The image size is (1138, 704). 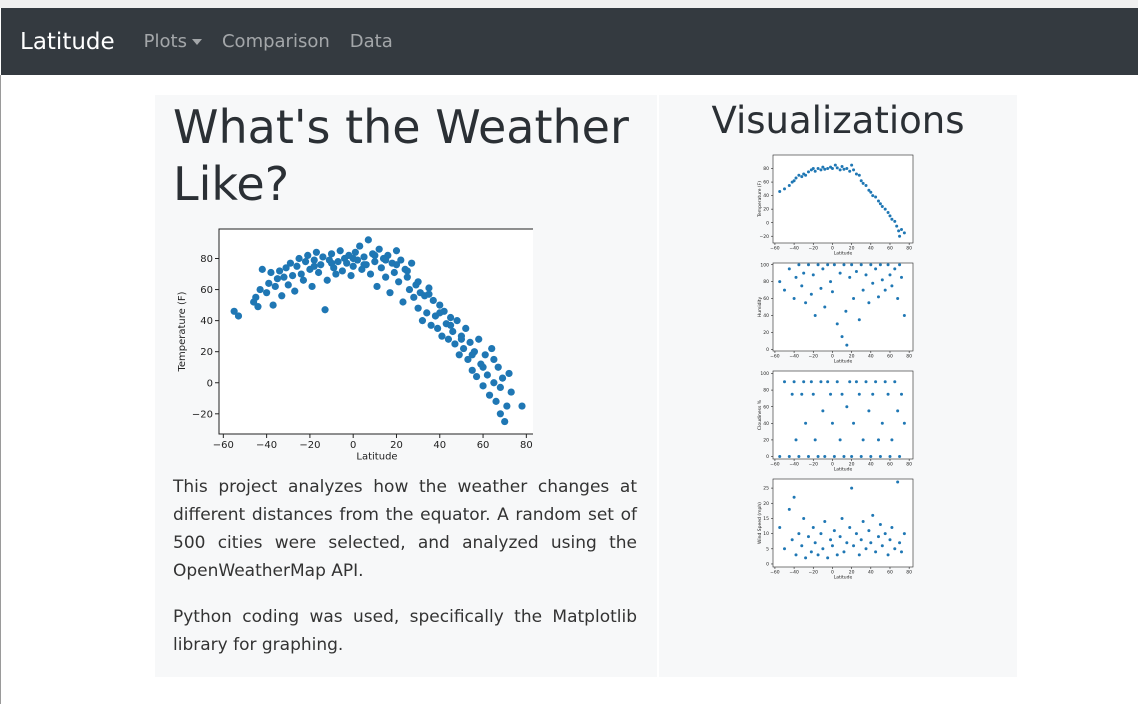 What do you see at coordinates (760, 414) in the screenshot?
I see `y-axis-label: Cloudiness %` at bounding box center [760, 414].